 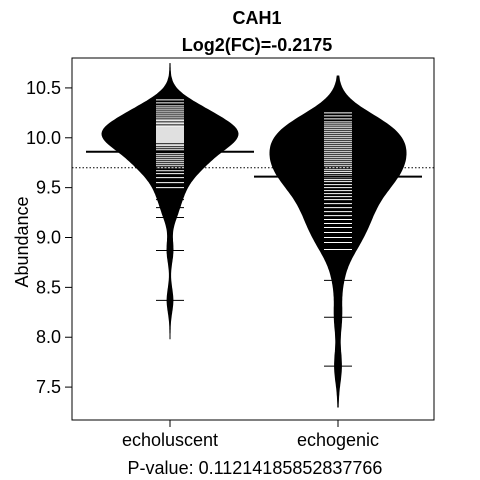 What do you see at coordinates (43, 138) in the screenshot?
I see `y-tick-label: 10.0` at bounding box center [43, 138].